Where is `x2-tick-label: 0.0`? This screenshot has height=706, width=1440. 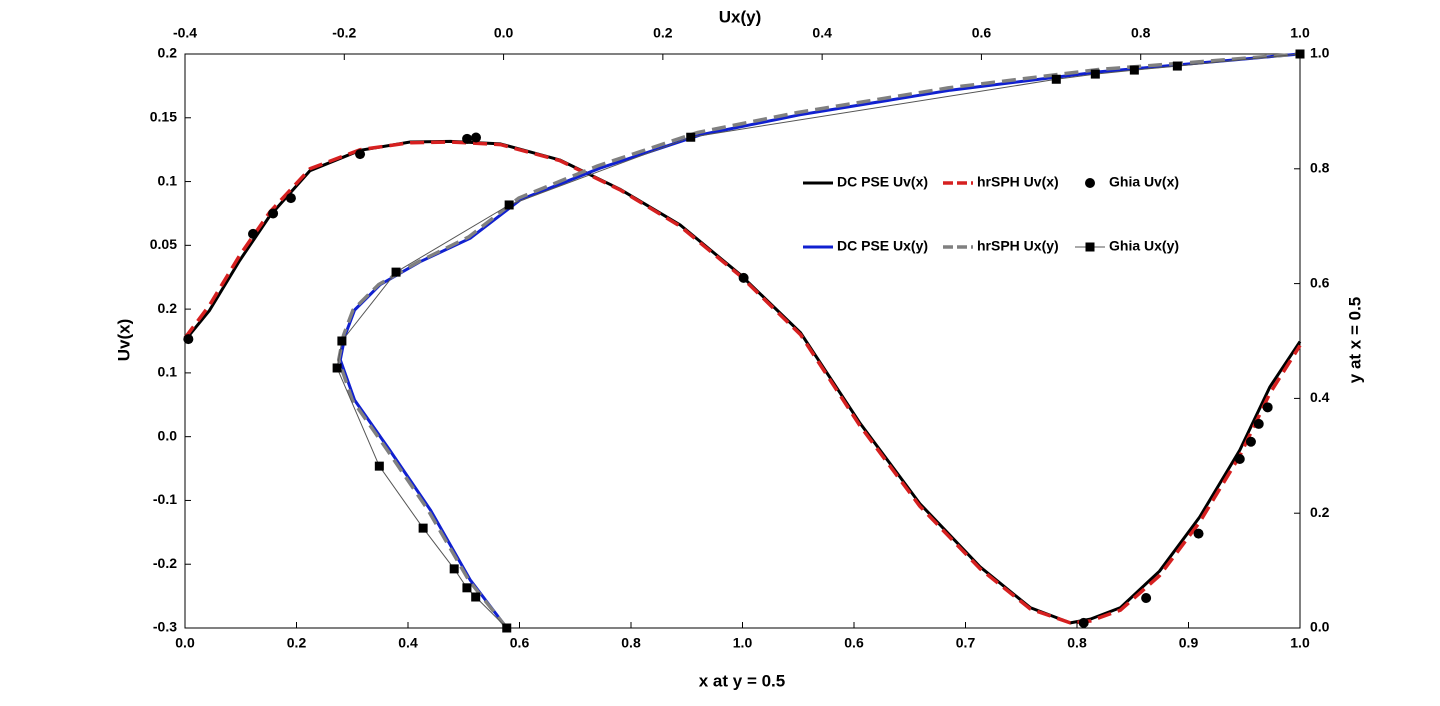
x2-tick-label: 0.0 is located at coordinates (504, 33).